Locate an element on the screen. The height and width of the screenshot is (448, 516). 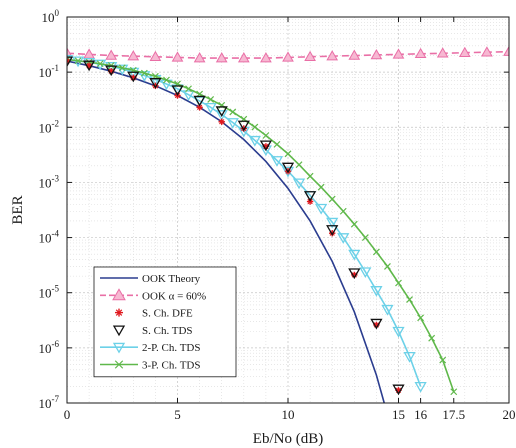
legend-entry: 3-P. Ch. TDS is located at coordinates (150, 366).